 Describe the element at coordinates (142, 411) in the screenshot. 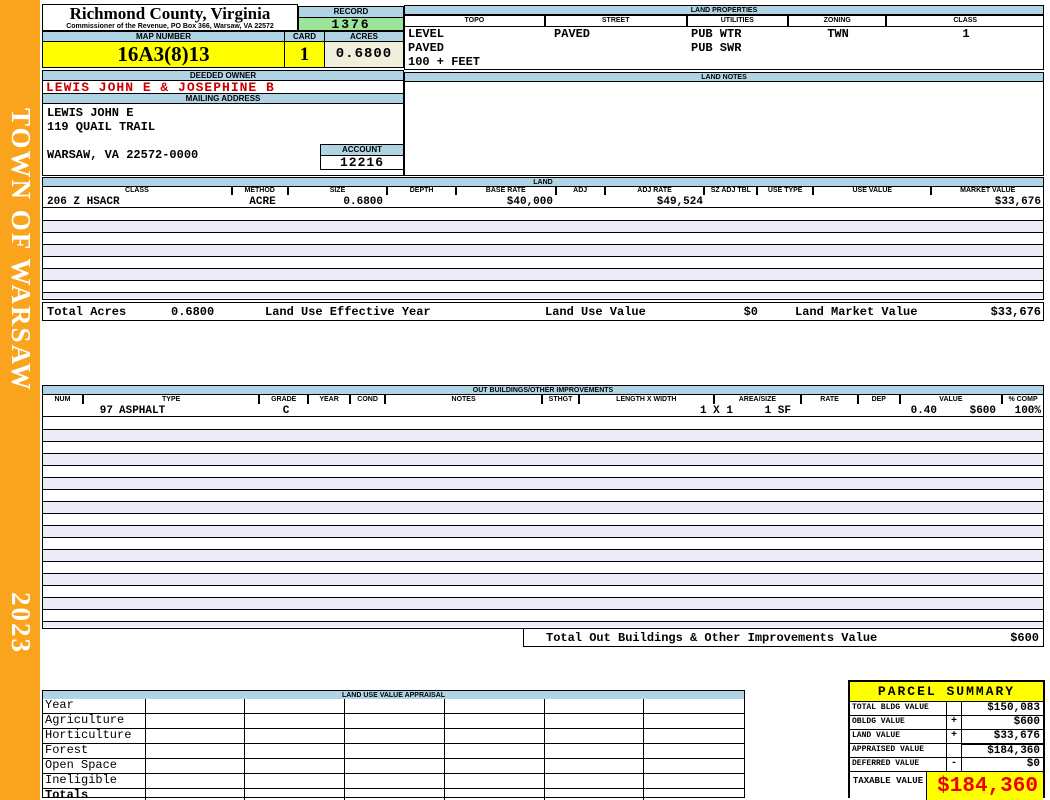

I see `ob-row-type: ASPHALT` at that location.